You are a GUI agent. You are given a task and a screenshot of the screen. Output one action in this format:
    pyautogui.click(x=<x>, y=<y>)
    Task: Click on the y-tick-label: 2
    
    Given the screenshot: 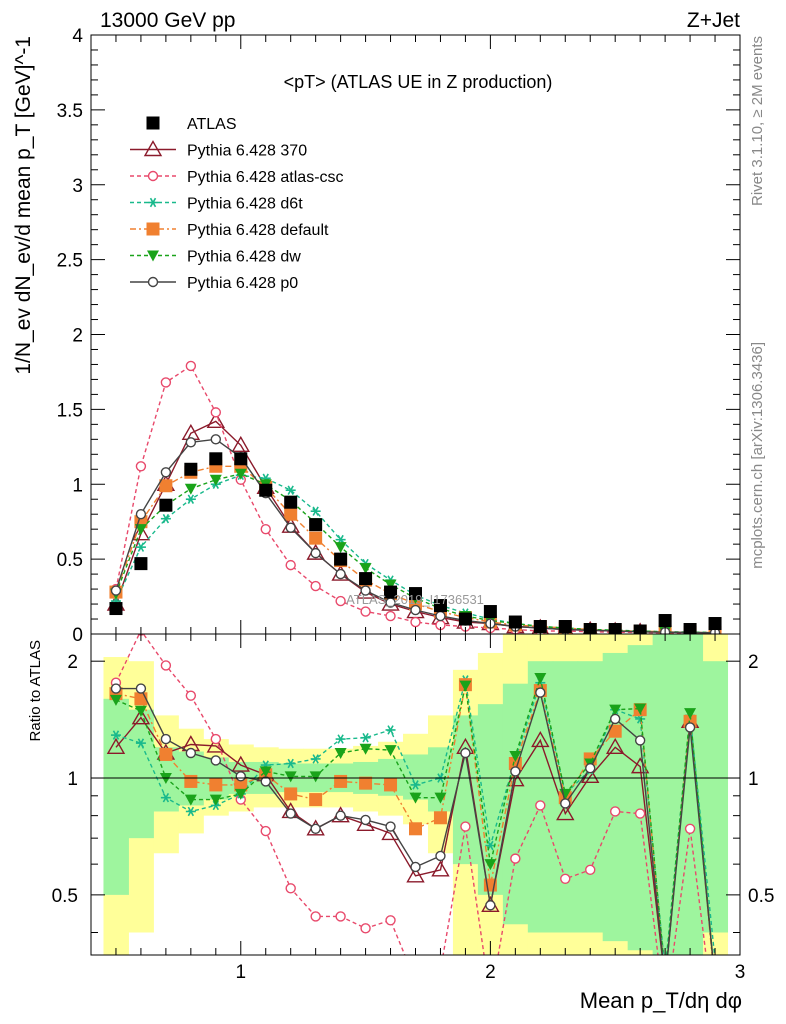 What is the action you would take?
    pyautogui.click(x=77, y=336)
    